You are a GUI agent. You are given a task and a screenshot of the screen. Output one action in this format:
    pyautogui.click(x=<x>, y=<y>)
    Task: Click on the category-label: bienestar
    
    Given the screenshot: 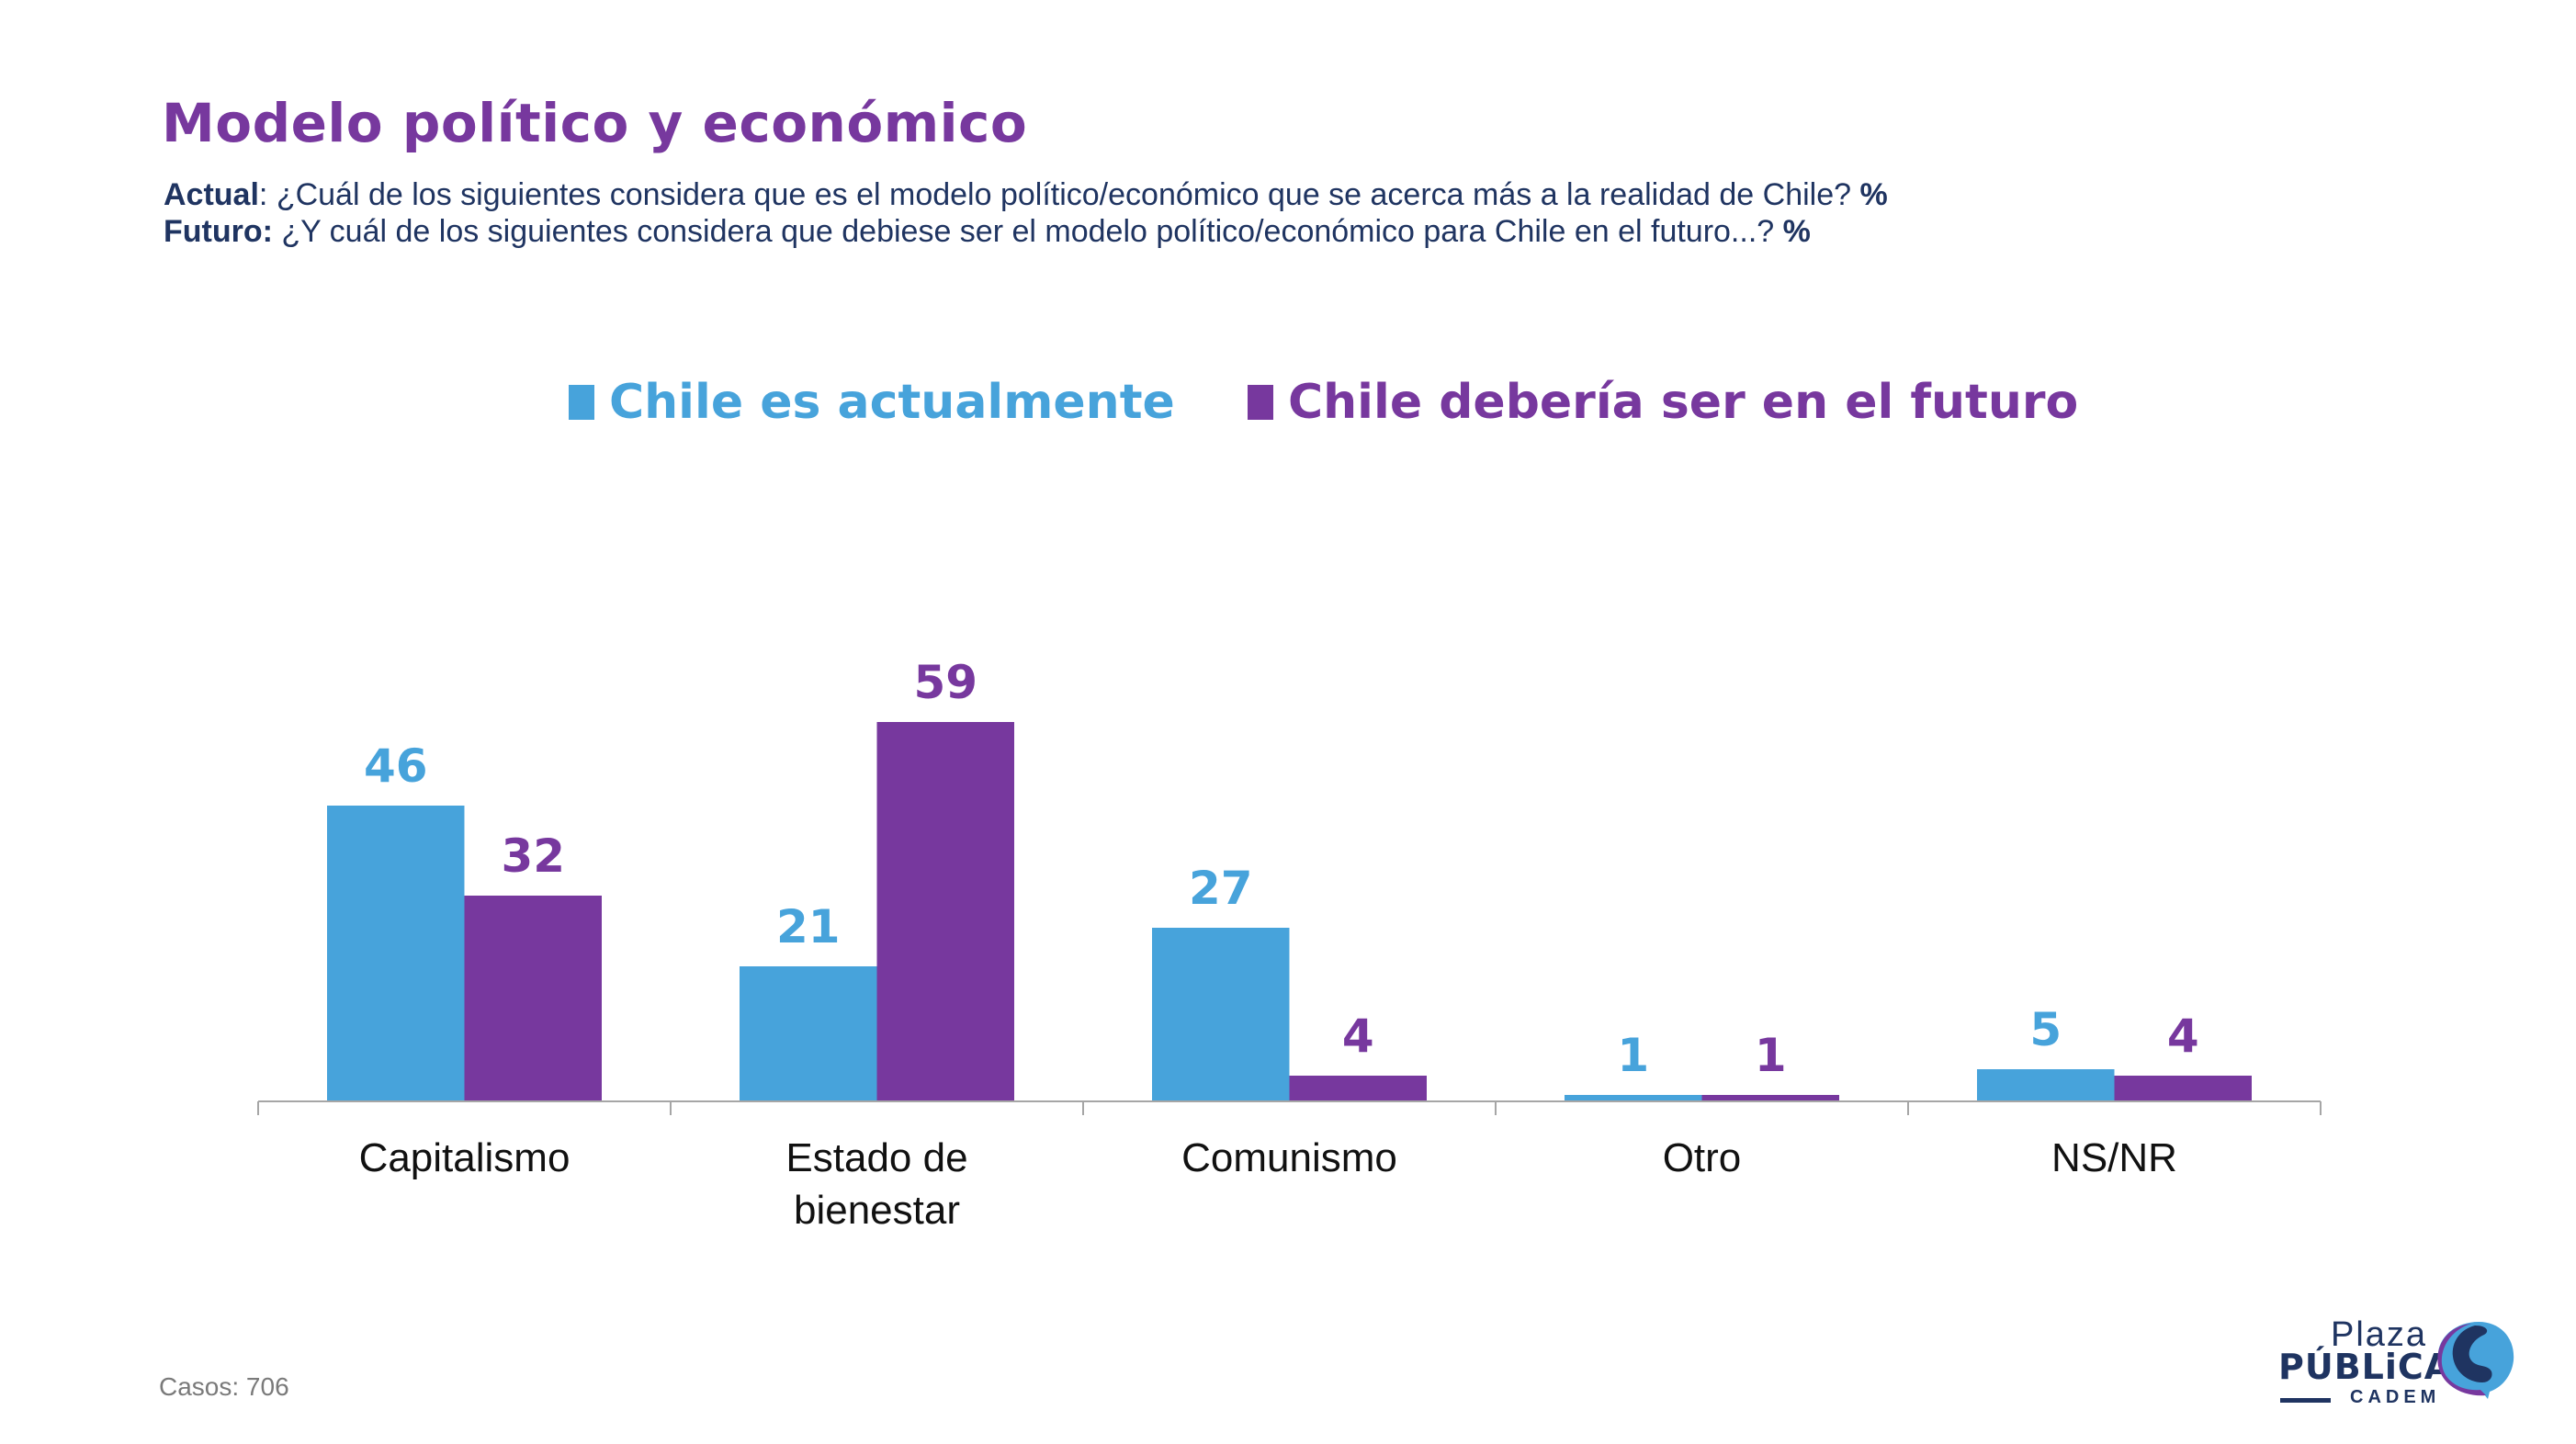 What is the action you would take?
    pyautogui.click(x=877, y=1210)
    